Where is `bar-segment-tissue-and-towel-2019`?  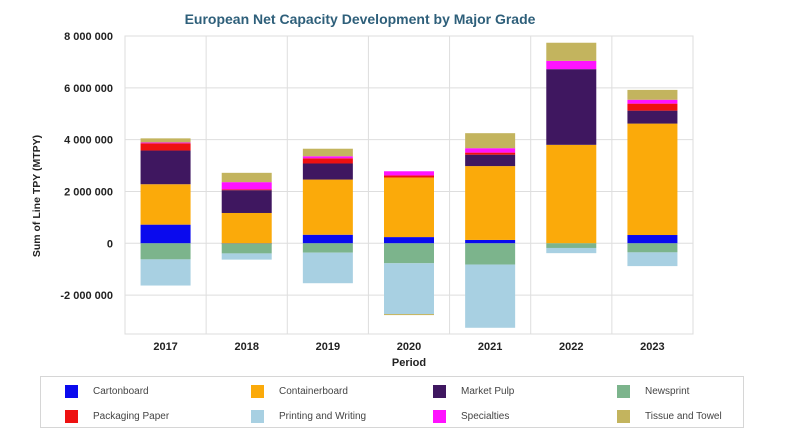 bar-segment-tissue-and-towel-2019 is located at coordinates (327, 152).